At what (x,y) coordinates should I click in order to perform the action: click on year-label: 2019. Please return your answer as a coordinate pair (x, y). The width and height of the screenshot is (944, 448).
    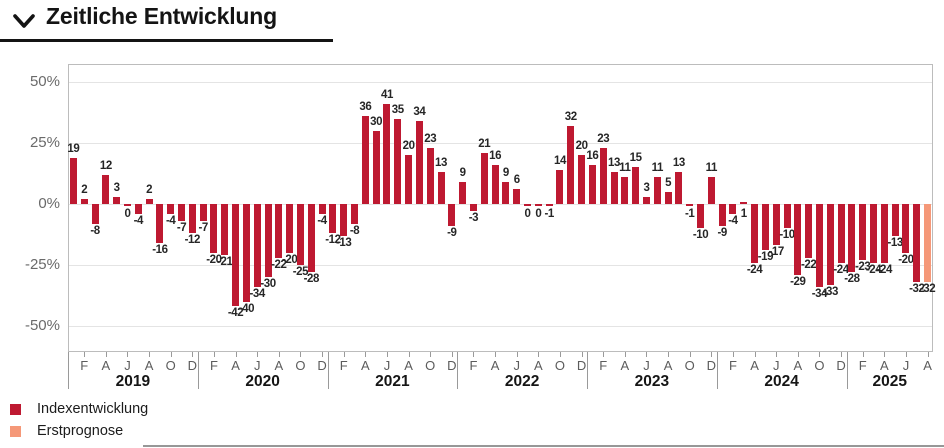
    Looking at the image, I should click on (133, 381).